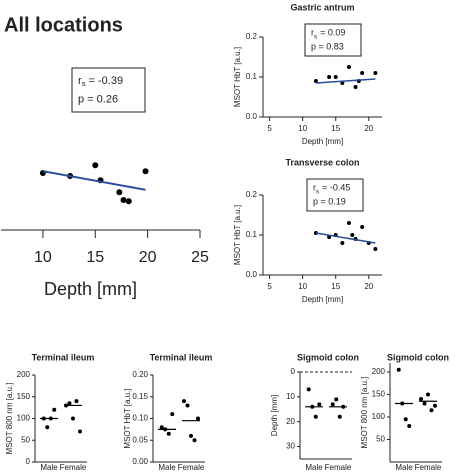  Describe the element at coordinates (322, 7) in the screenshot. I see `panel-title: Gastric antrum` at that location.